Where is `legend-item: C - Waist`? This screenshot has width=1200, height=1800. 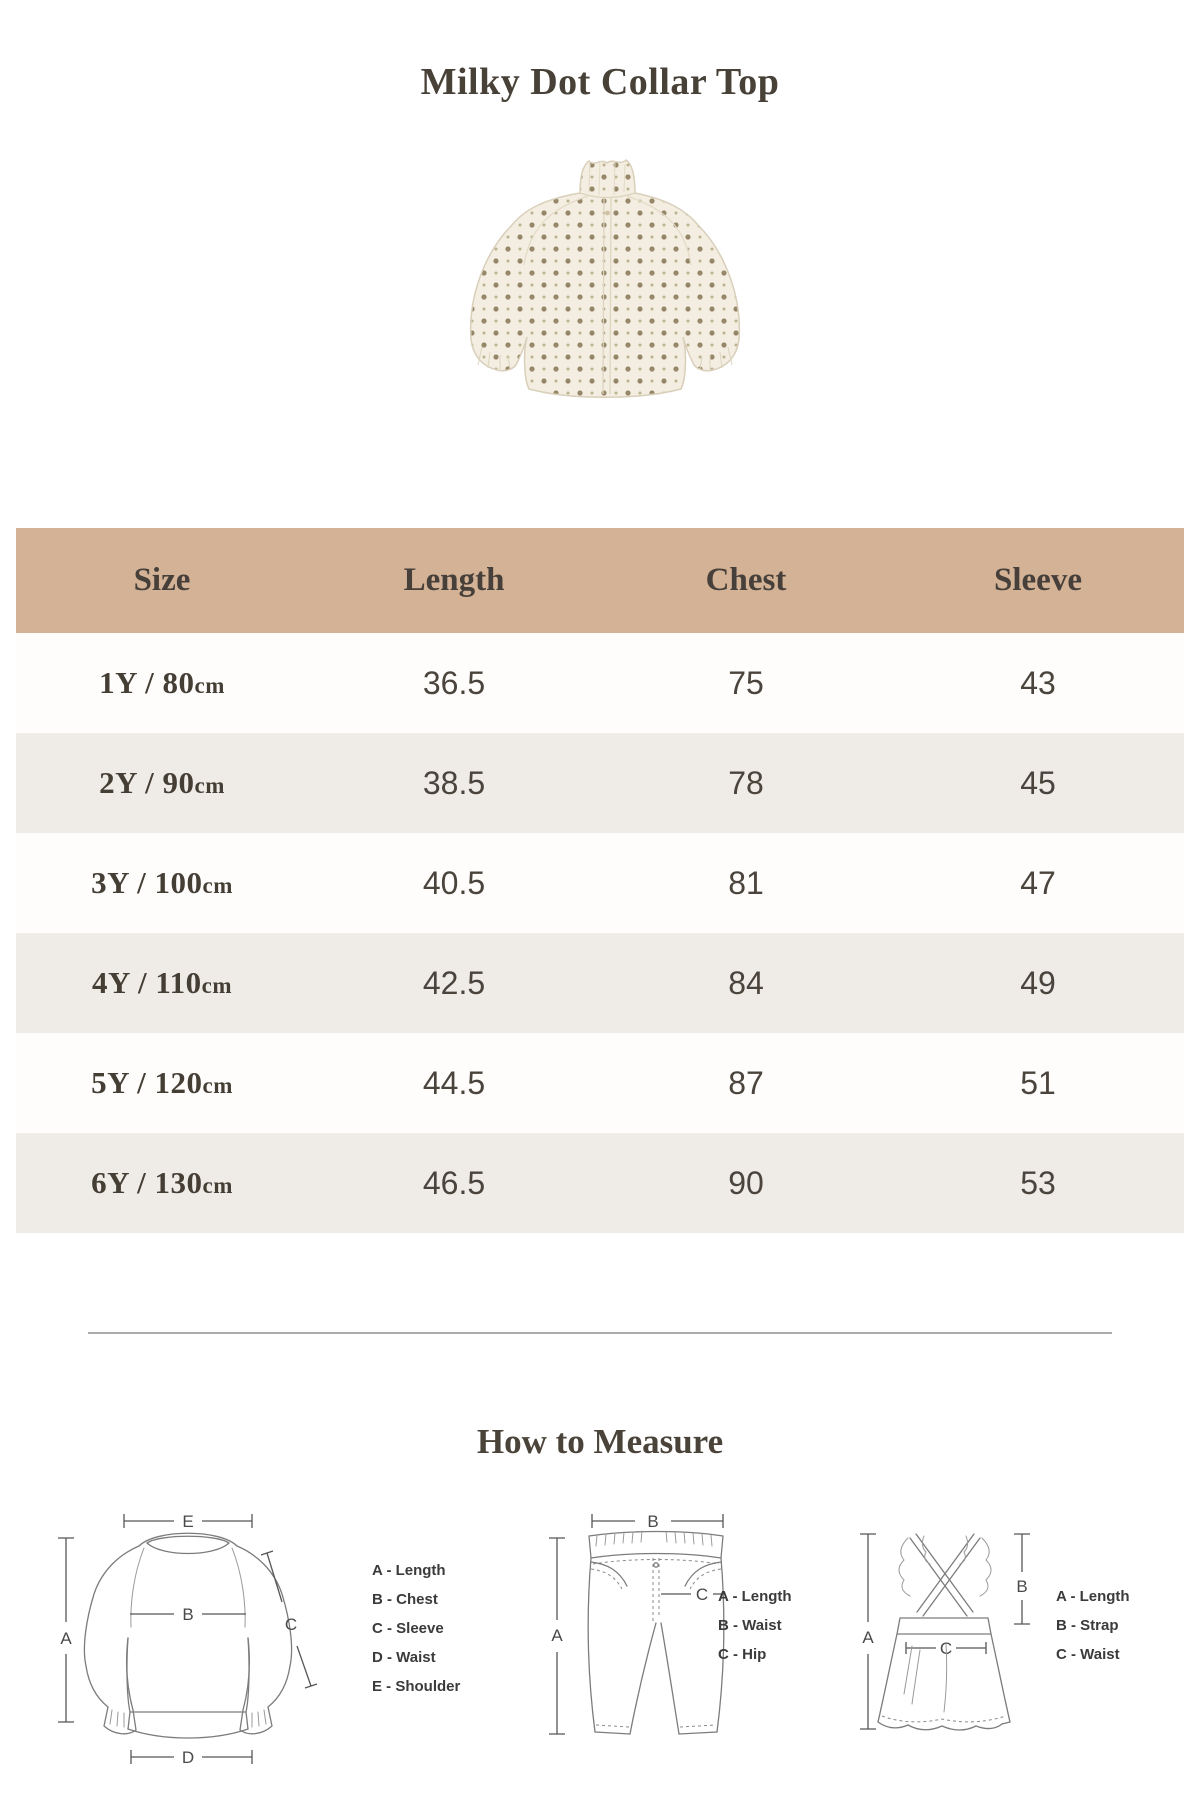
legend-item: C - Waist is located at coordinates (1088, 1654).